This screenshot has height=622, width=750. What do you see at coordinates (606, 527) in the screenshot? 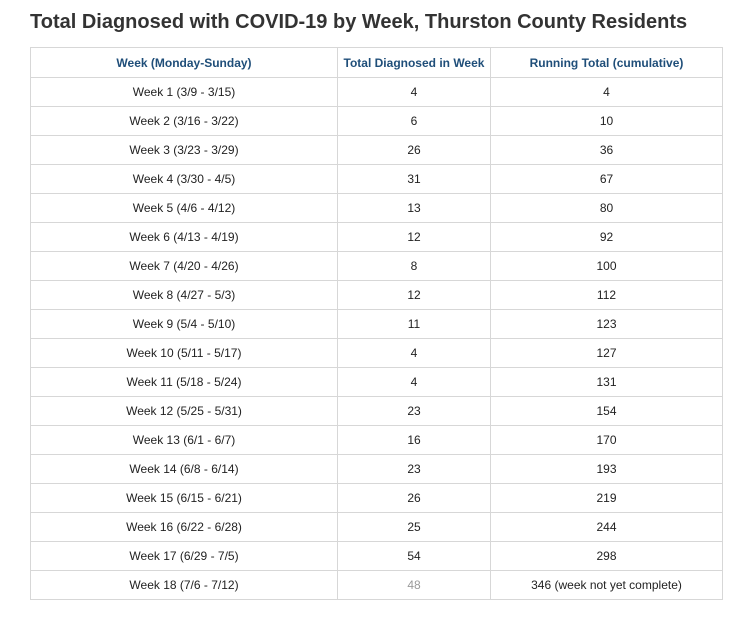
I see `running-total-cell: 244` at bounding box center [606, 527].